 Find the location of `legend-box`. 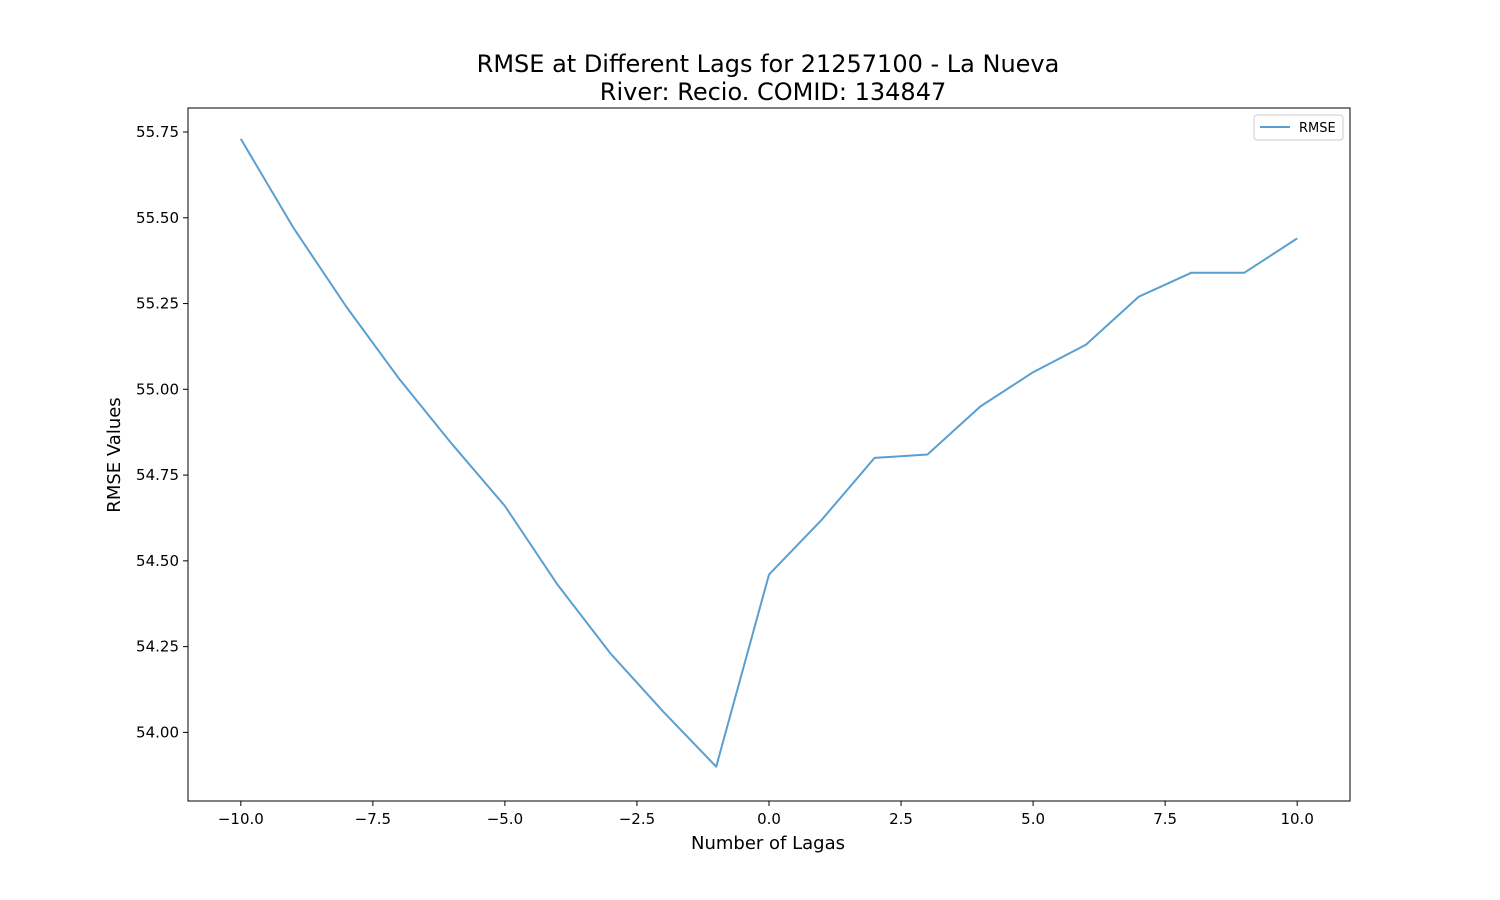

legend-box is located at coordinates (1298, 127).